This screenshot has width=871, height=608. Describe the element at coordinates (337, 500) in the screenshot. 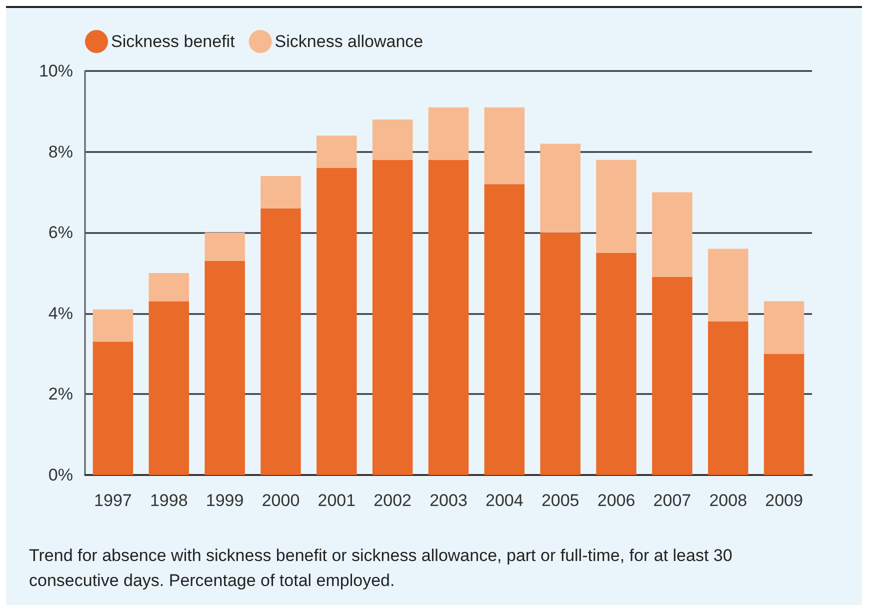

I see `x-tick-label: 2001` at that location.